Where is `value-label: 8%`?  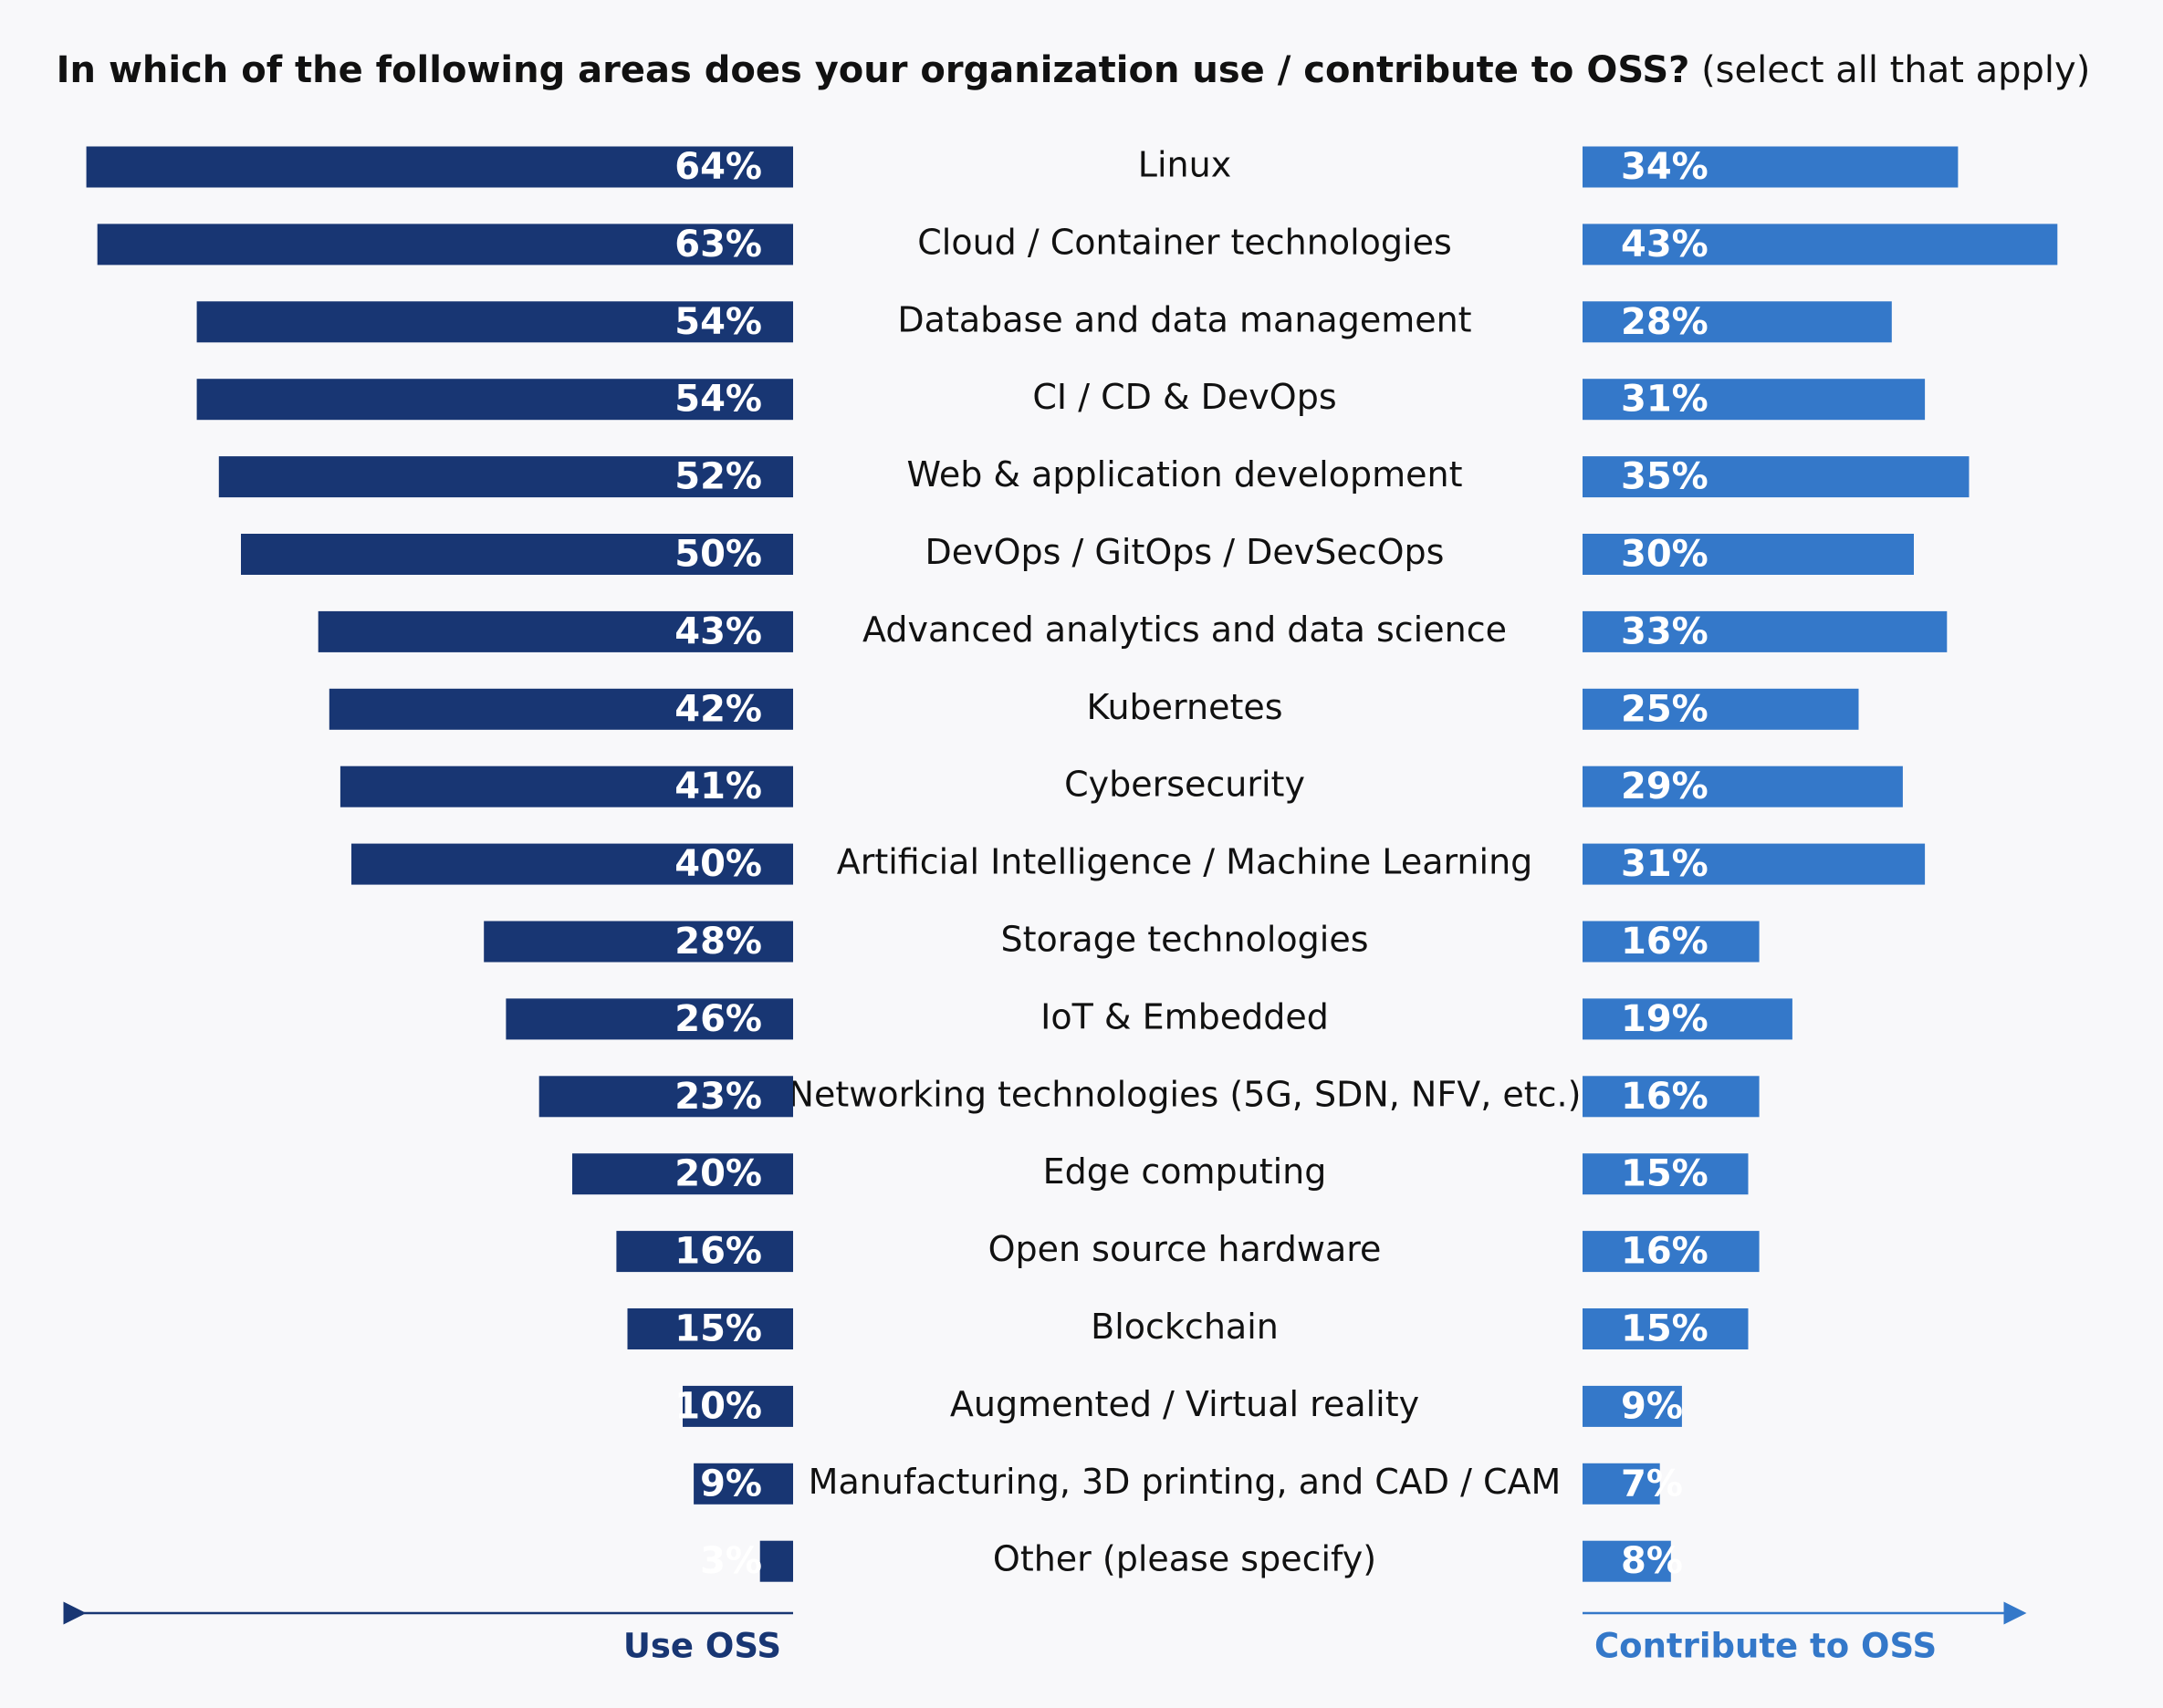 value-label: 8% is located at coordinates (1652, 1561).